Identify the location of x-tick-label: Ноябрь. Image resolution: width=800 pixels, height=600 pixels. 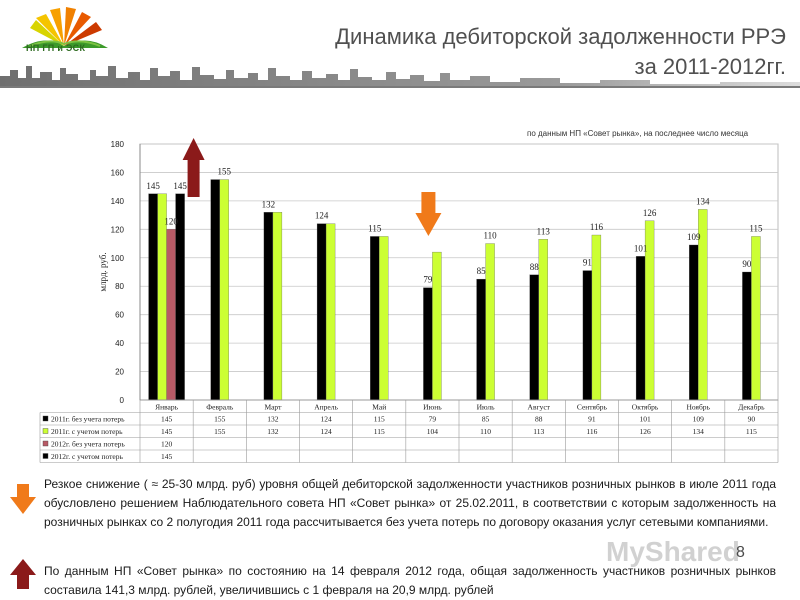
(699, 407).